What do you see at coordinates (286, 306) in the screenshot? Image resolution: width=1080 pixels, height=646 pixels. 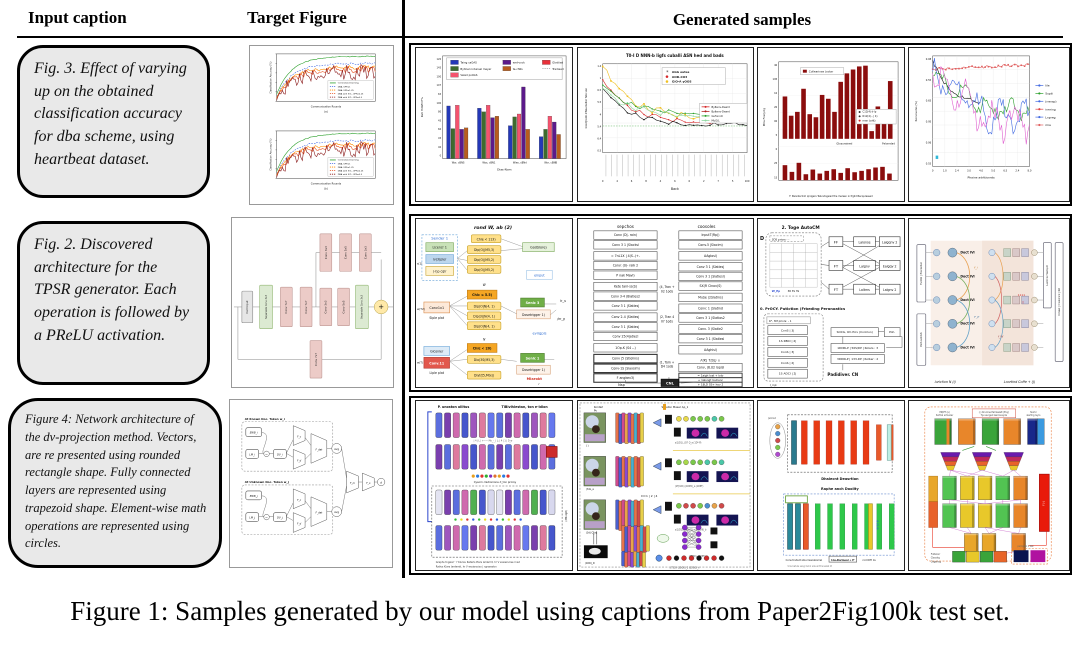 I see `svg-text: Conv 7x7` at bounding box center [286, 306].